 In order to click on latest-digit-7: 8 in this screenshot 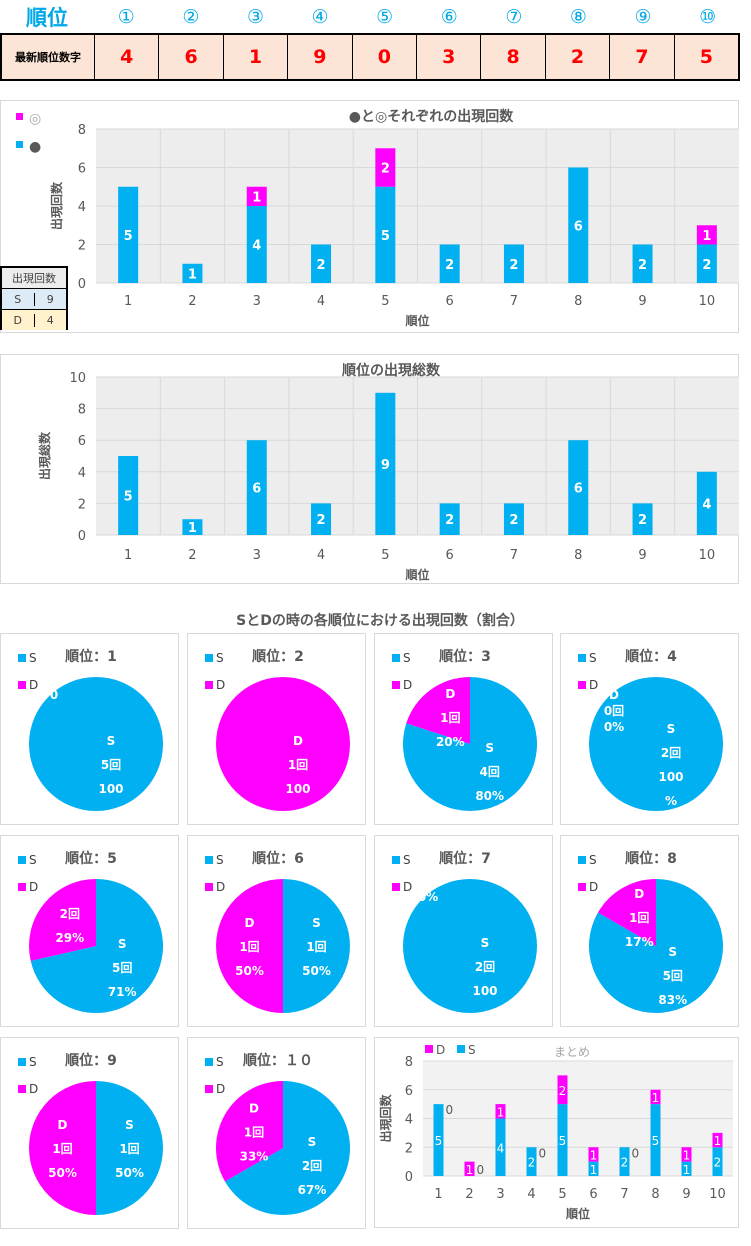, I will do `click(512, 57)`.